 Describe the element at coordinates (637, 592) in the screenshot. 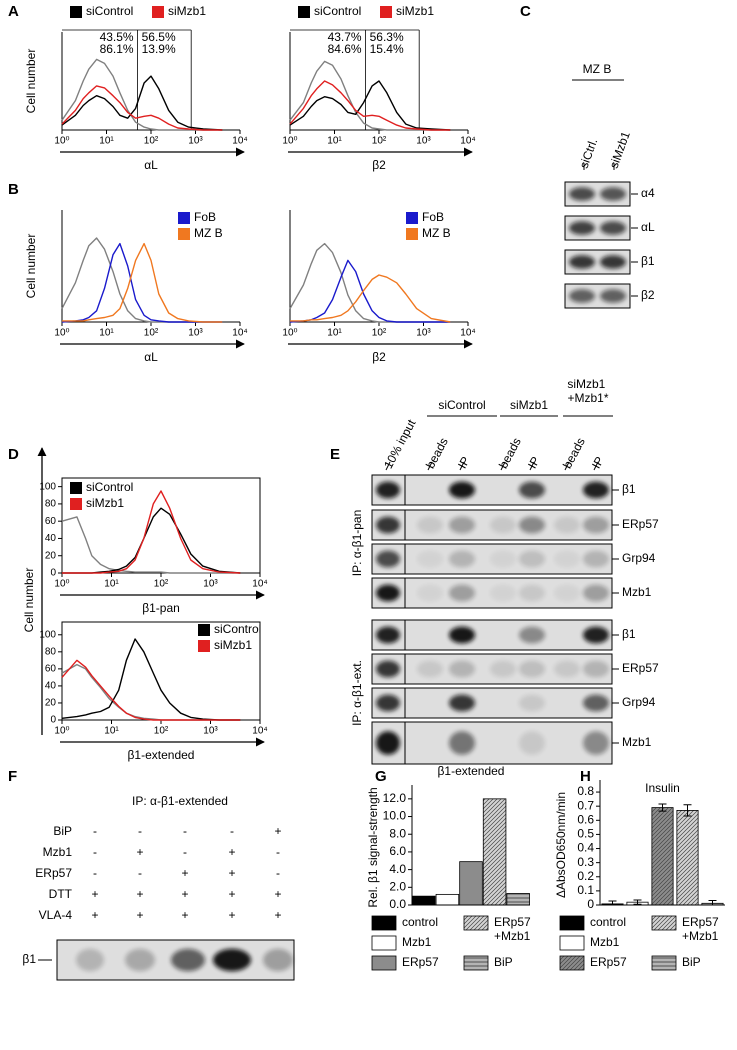

I see `blot-row-label: Mzb1` at that location.